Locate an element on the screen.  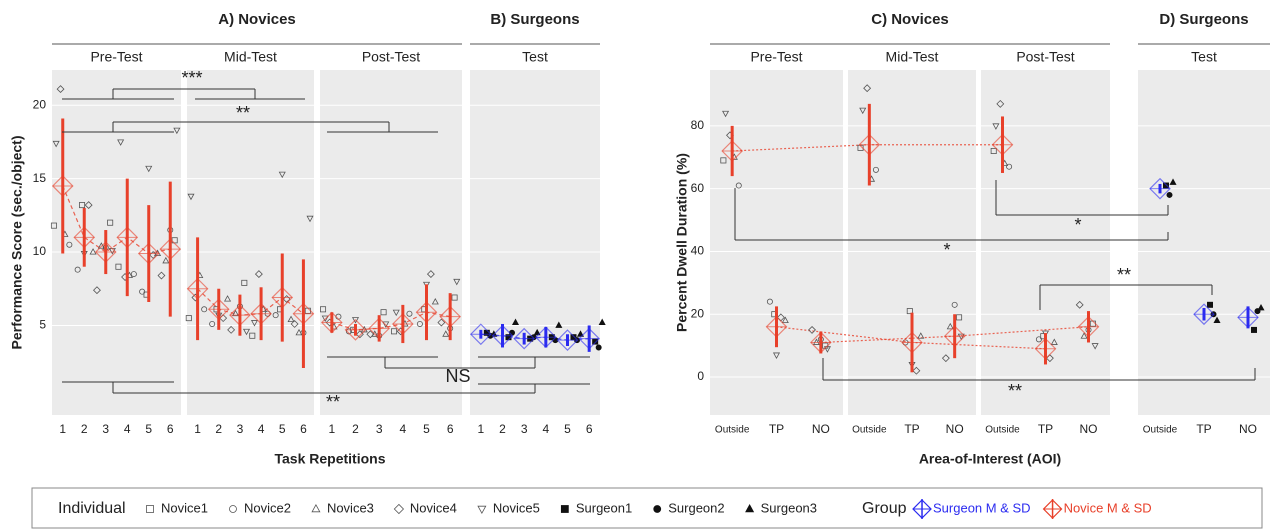
x-tick-label: 5 is located at coordinates (148, 429).